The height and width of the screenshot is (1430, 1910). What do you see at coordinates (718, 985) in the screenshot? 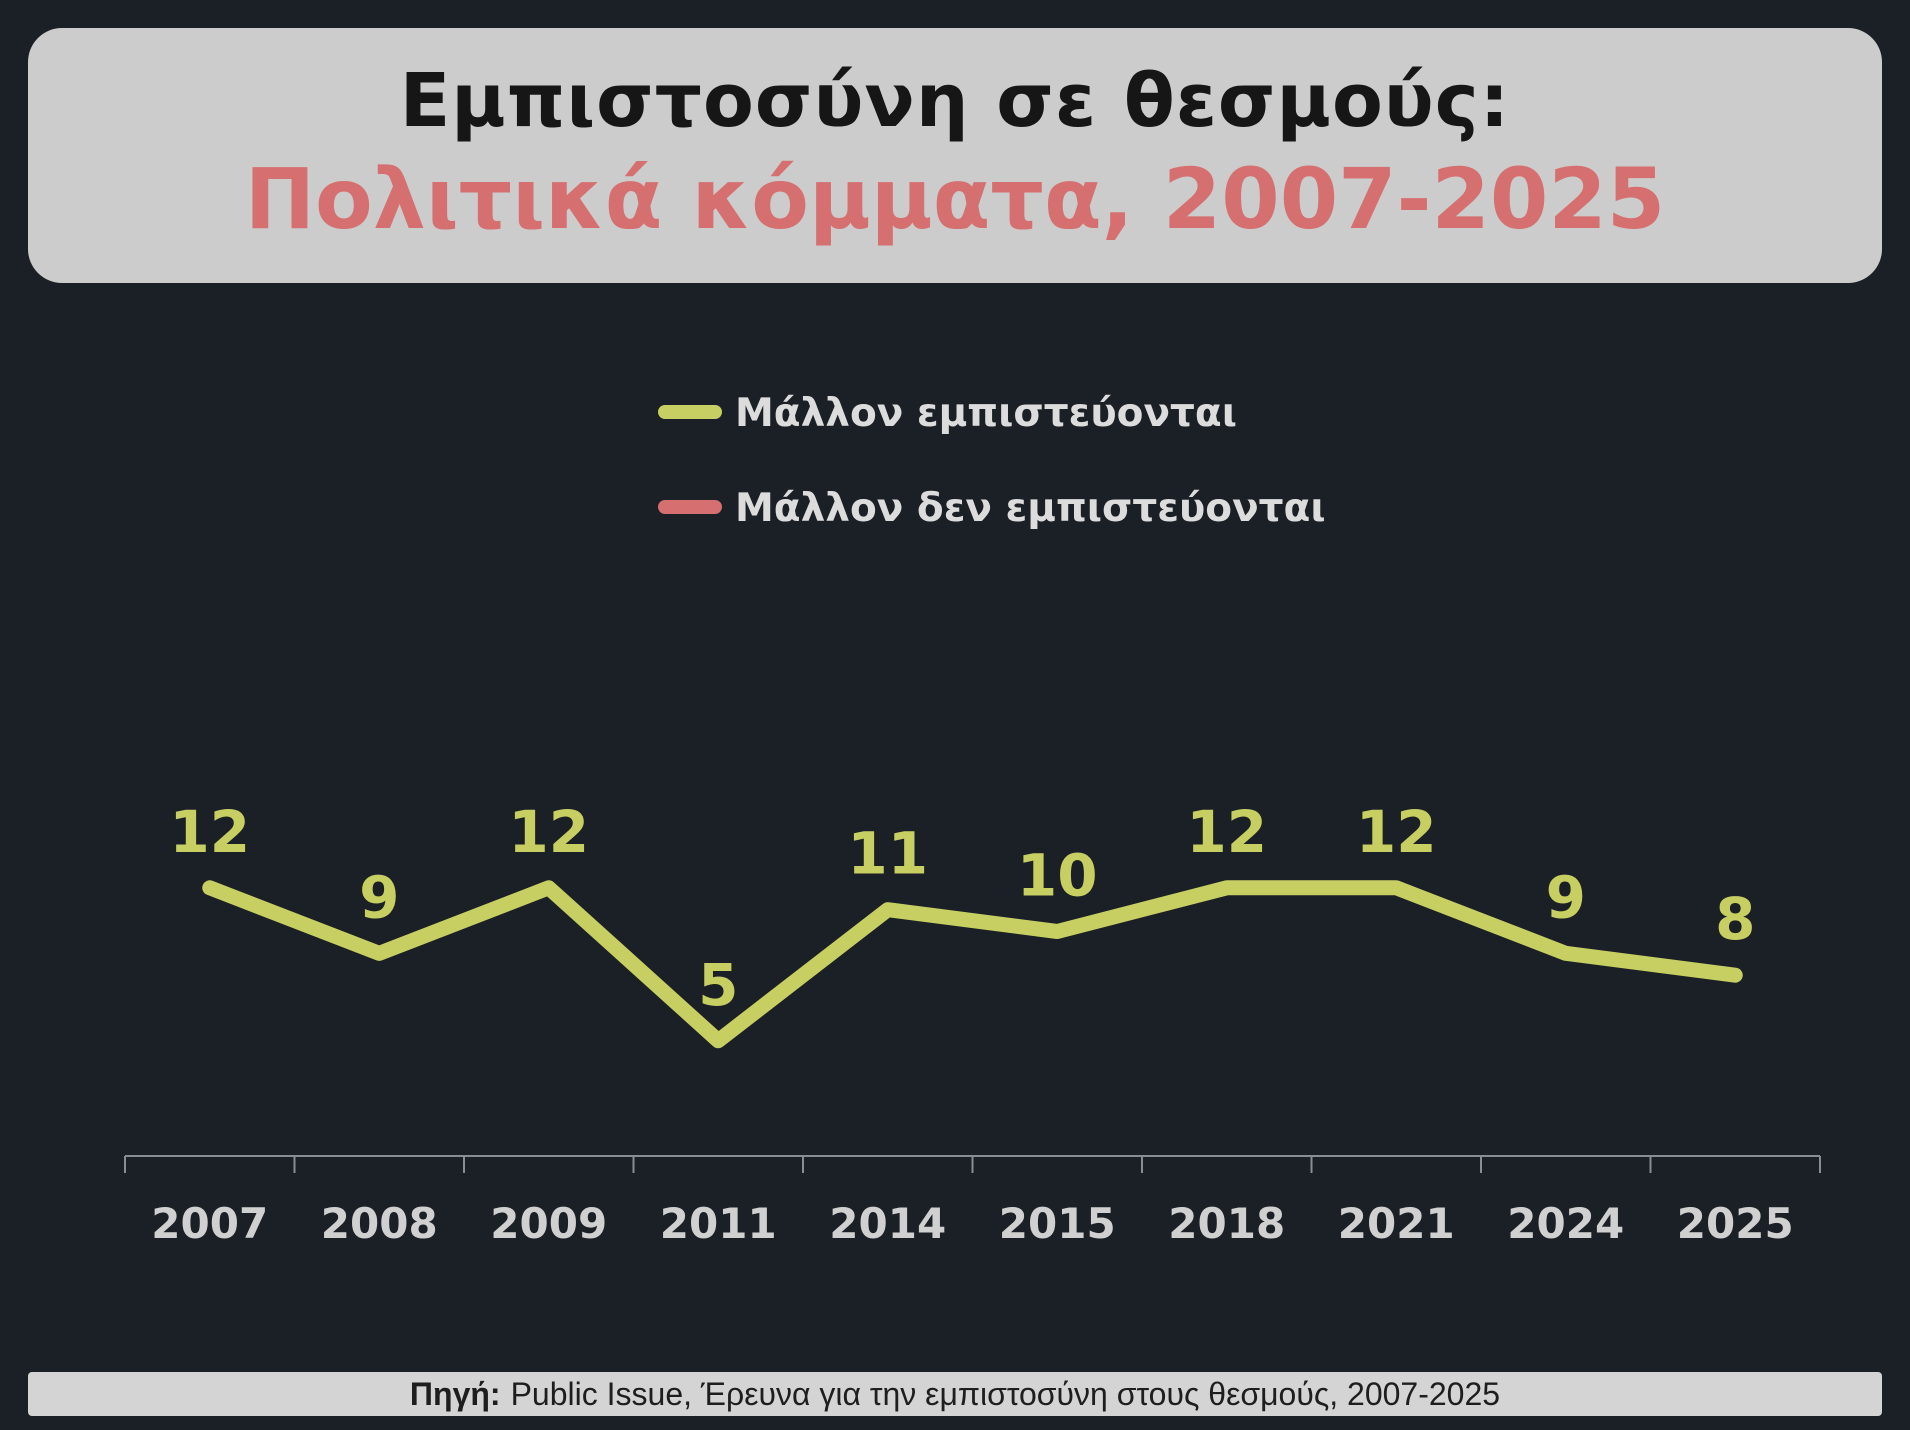
I see `data-label: 5` at bounding box center [718, 985].